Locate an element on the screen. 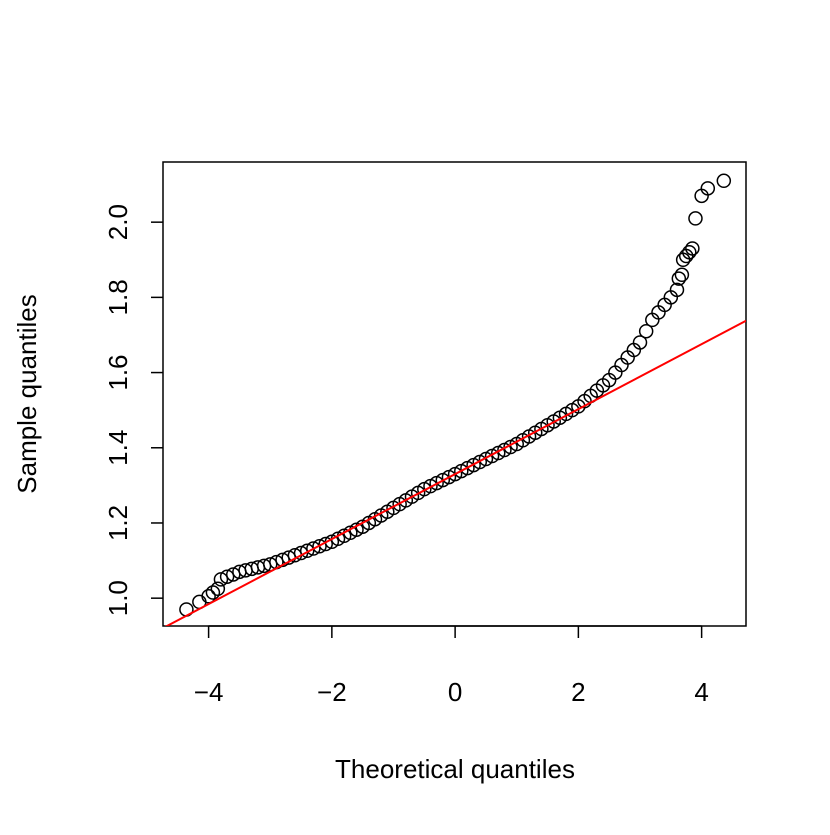 The image size is (830, 835). x-tick-label: 4 is located at coordinates (701, 692).